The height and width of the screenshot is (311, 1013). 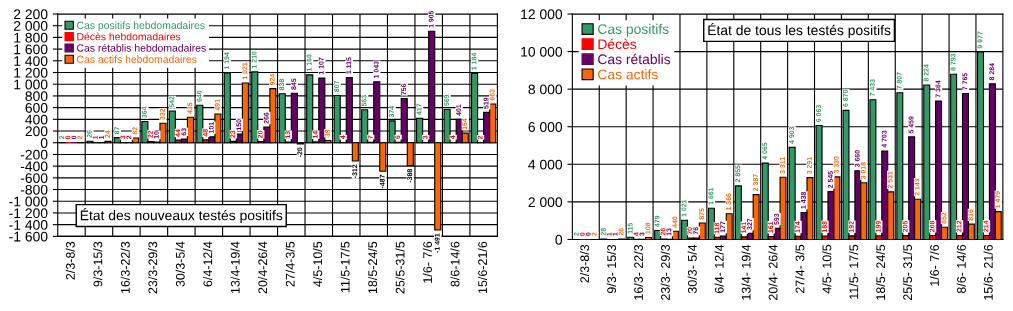 I want to click on y-tick-label: 800, so click(x=36, y=96).